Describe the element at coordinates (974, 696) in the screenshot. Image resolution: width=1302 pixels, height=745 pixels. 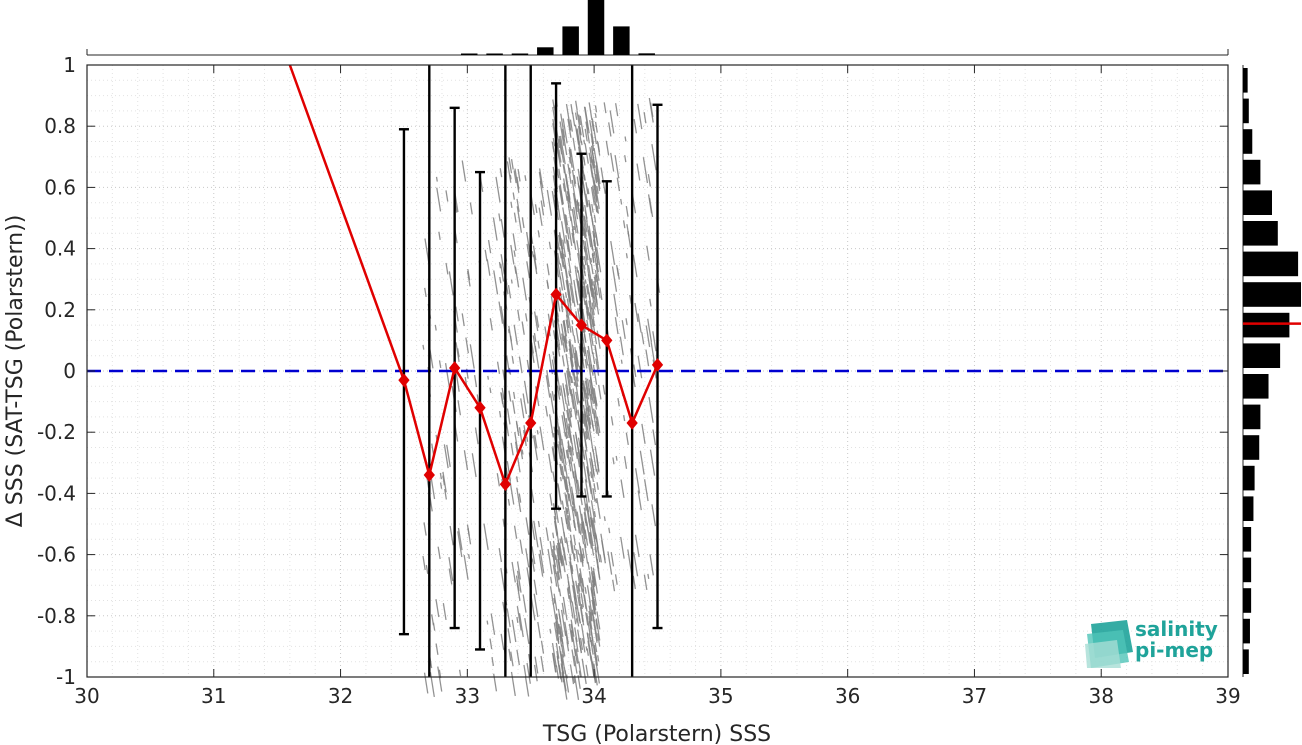
I see `x-tick-label: 37` at that location.